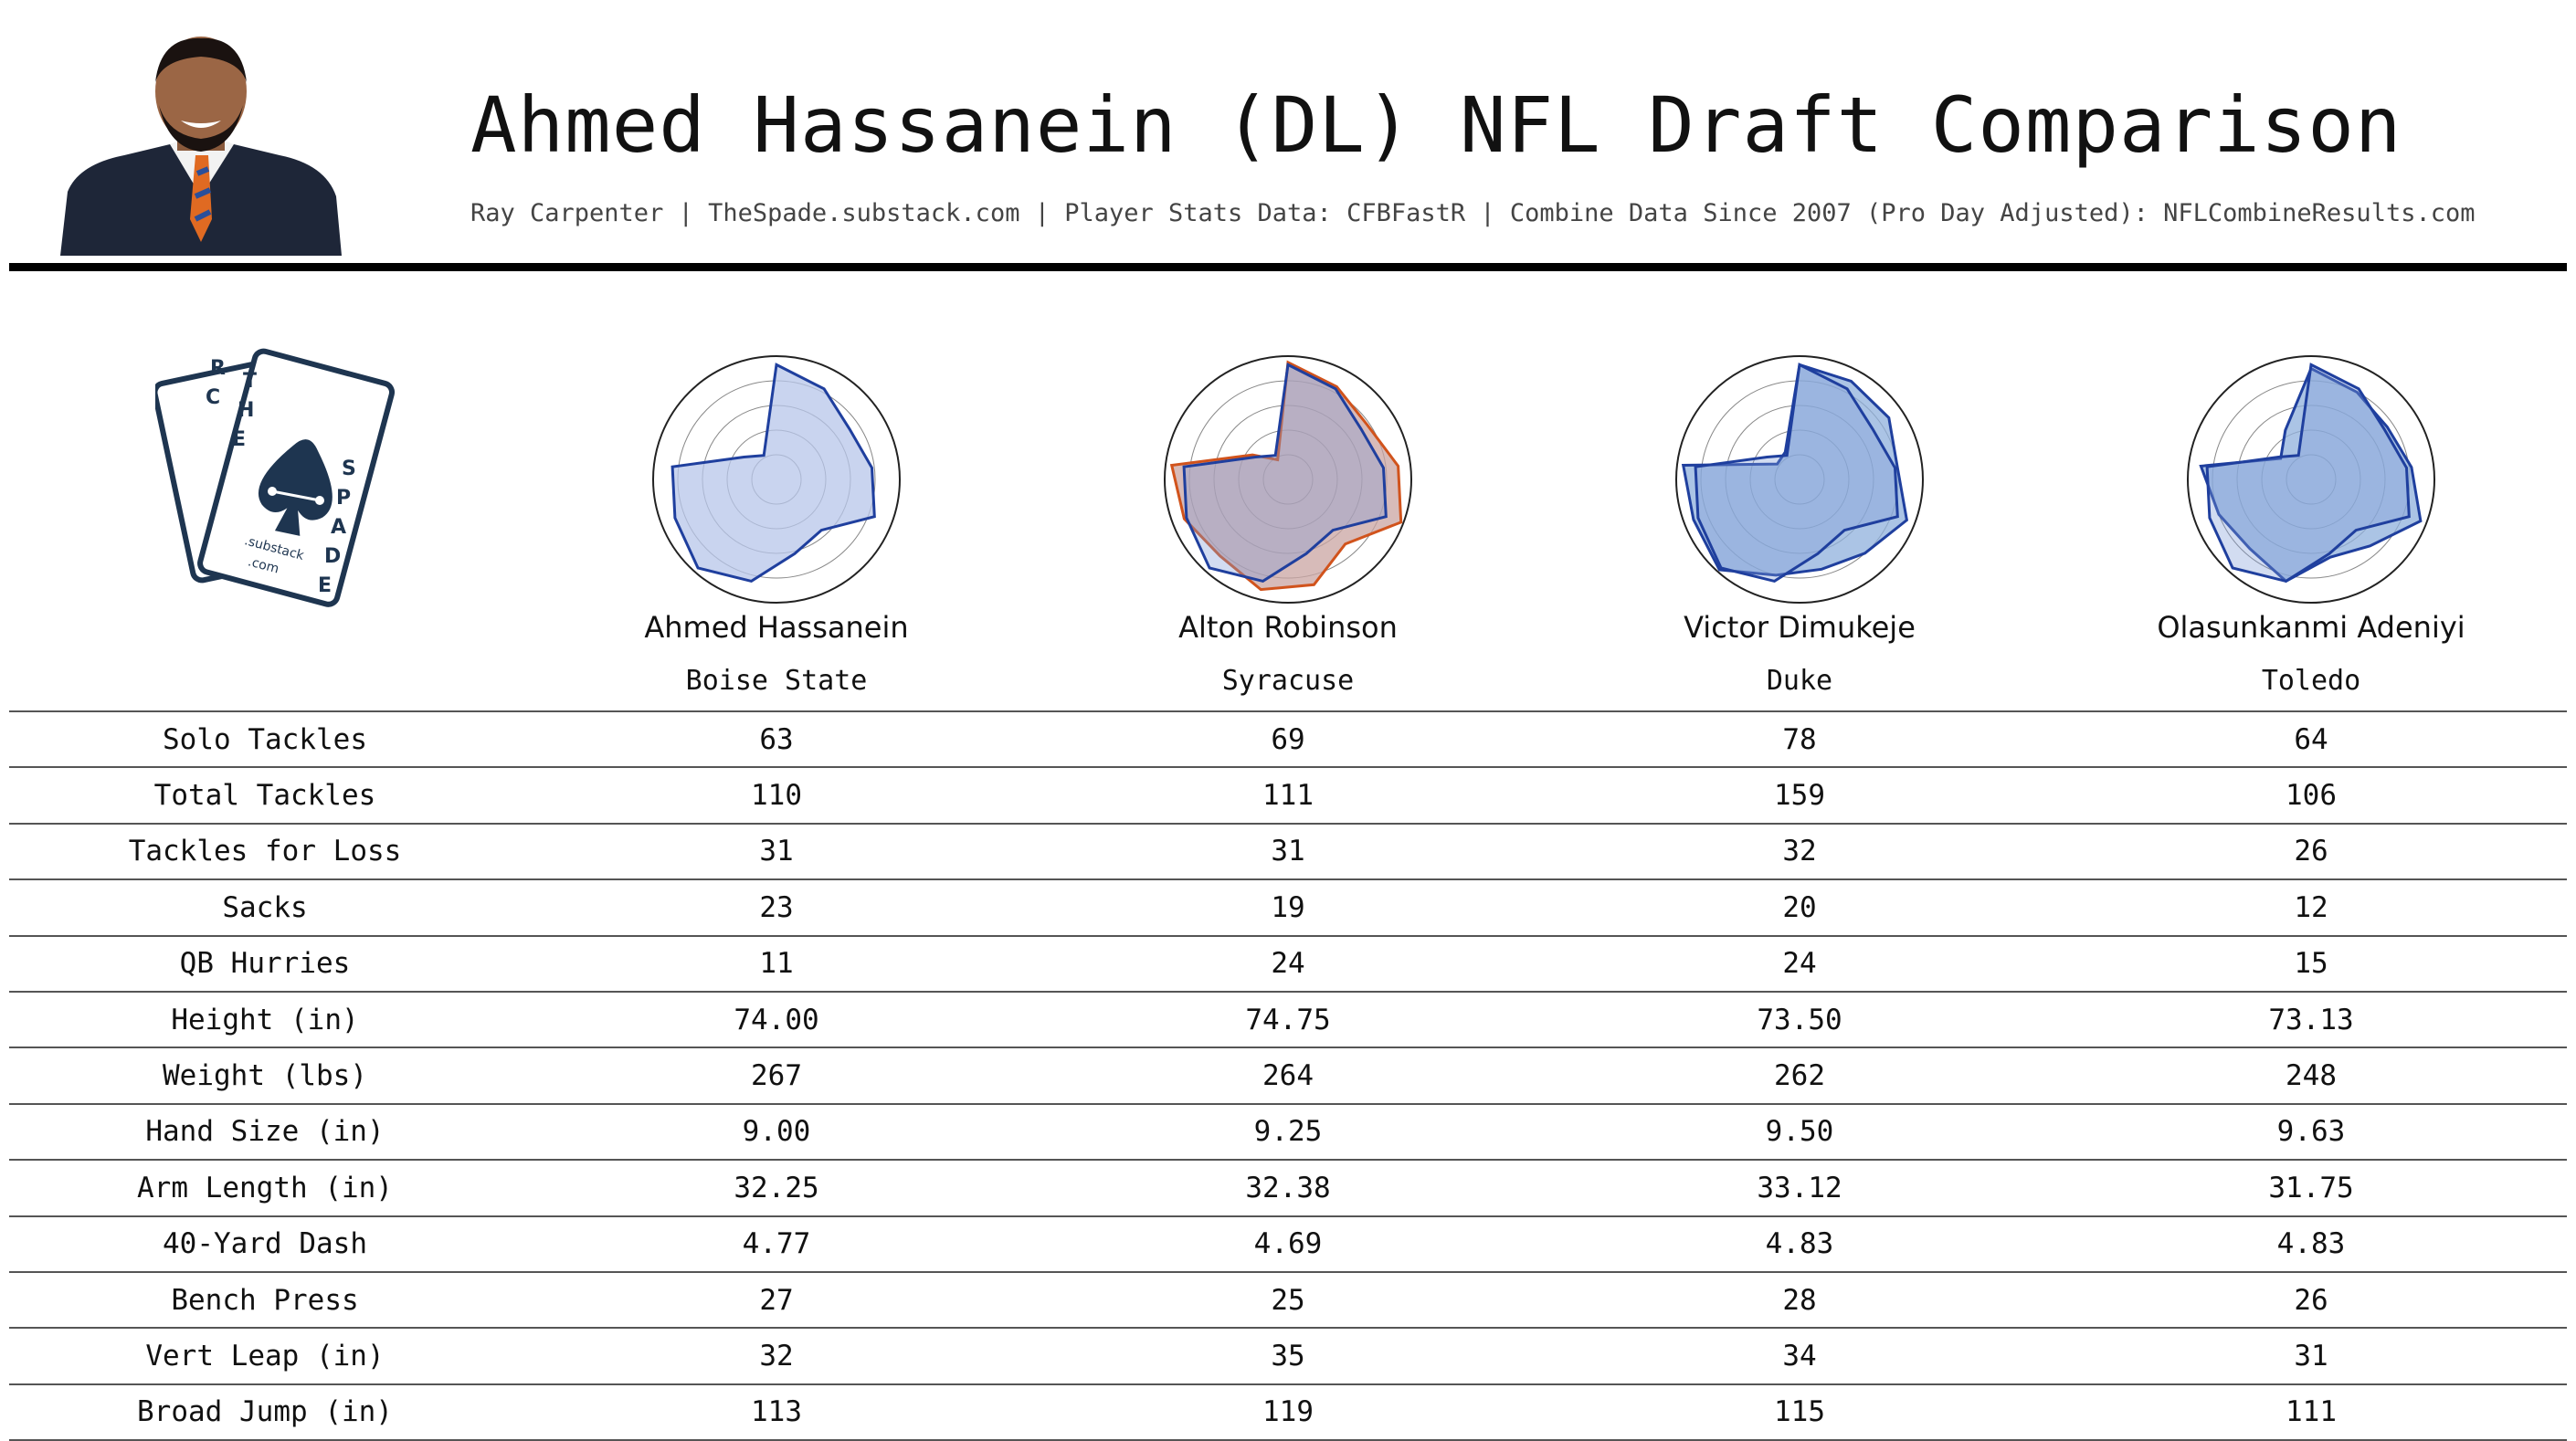 This screenshot has width=2576, height=1441. I want to click on metric-label: Vert Leap (in), so click(265, 1355).